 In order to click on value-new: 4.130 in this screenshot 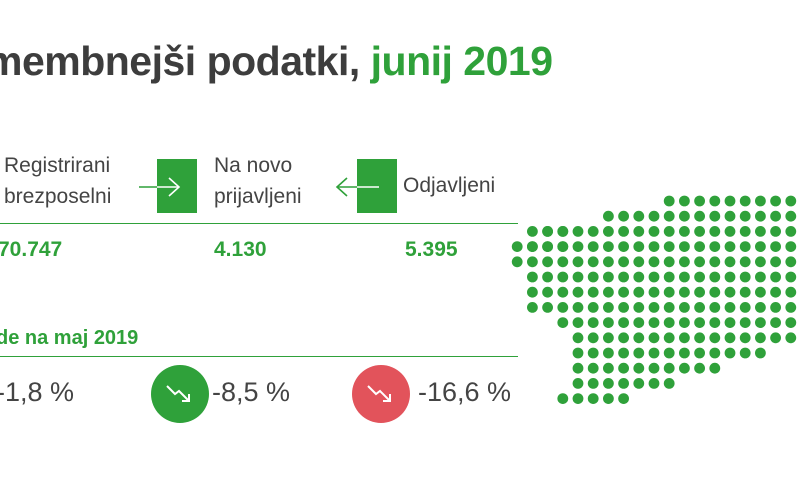, I will do `click(240, 249)`.